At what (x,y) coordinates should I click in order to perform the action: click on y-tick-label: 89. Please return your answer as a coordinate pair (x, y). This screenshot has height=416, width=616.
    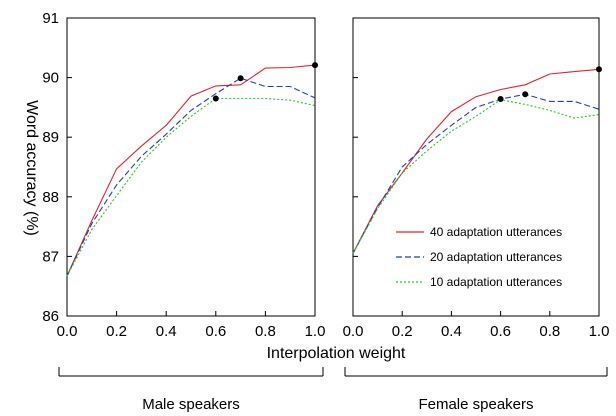
    Looking at the image, I should click on (50, 137).